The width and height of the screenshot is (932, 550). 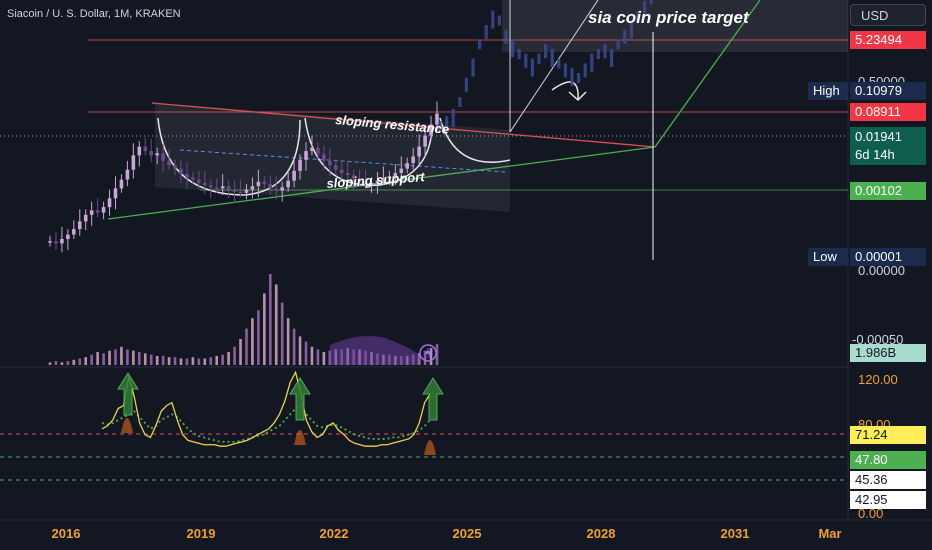 What do you see at coordinates (735, 533) in the screenshot?
I see `time-tick-2031: 2031` at bounding box center [735, 533].